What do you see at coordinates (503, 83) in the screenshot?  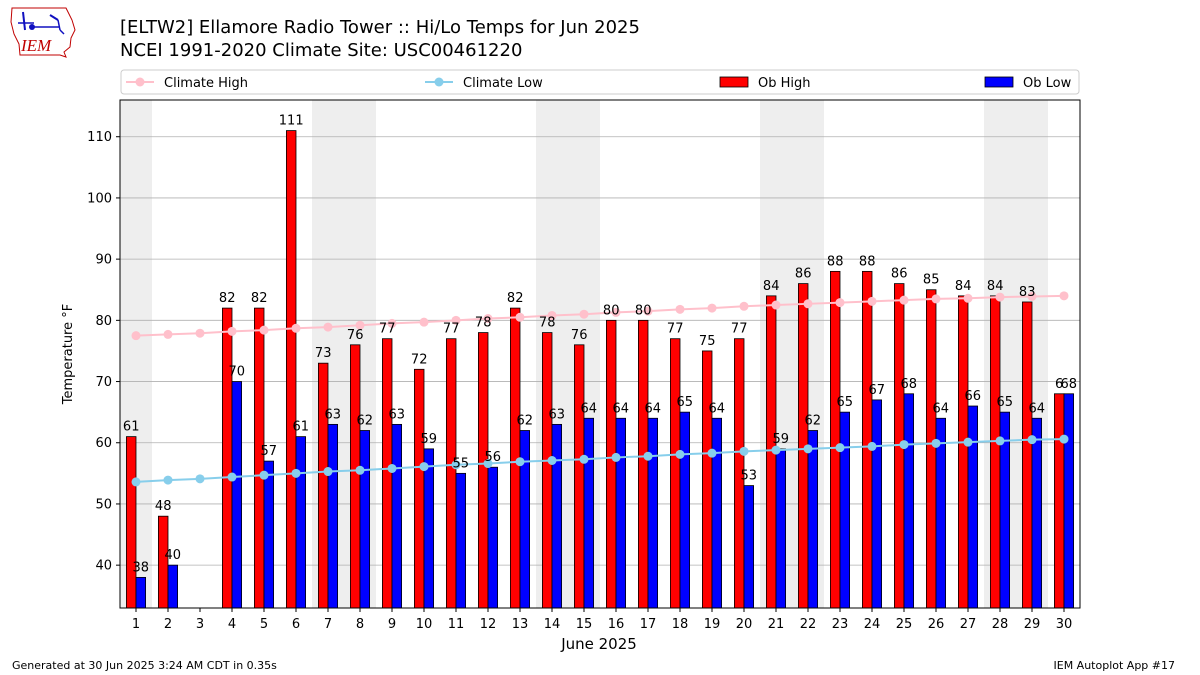 I see `legend-climate-low-label: Climate Low` at bounding box center [503, 83].